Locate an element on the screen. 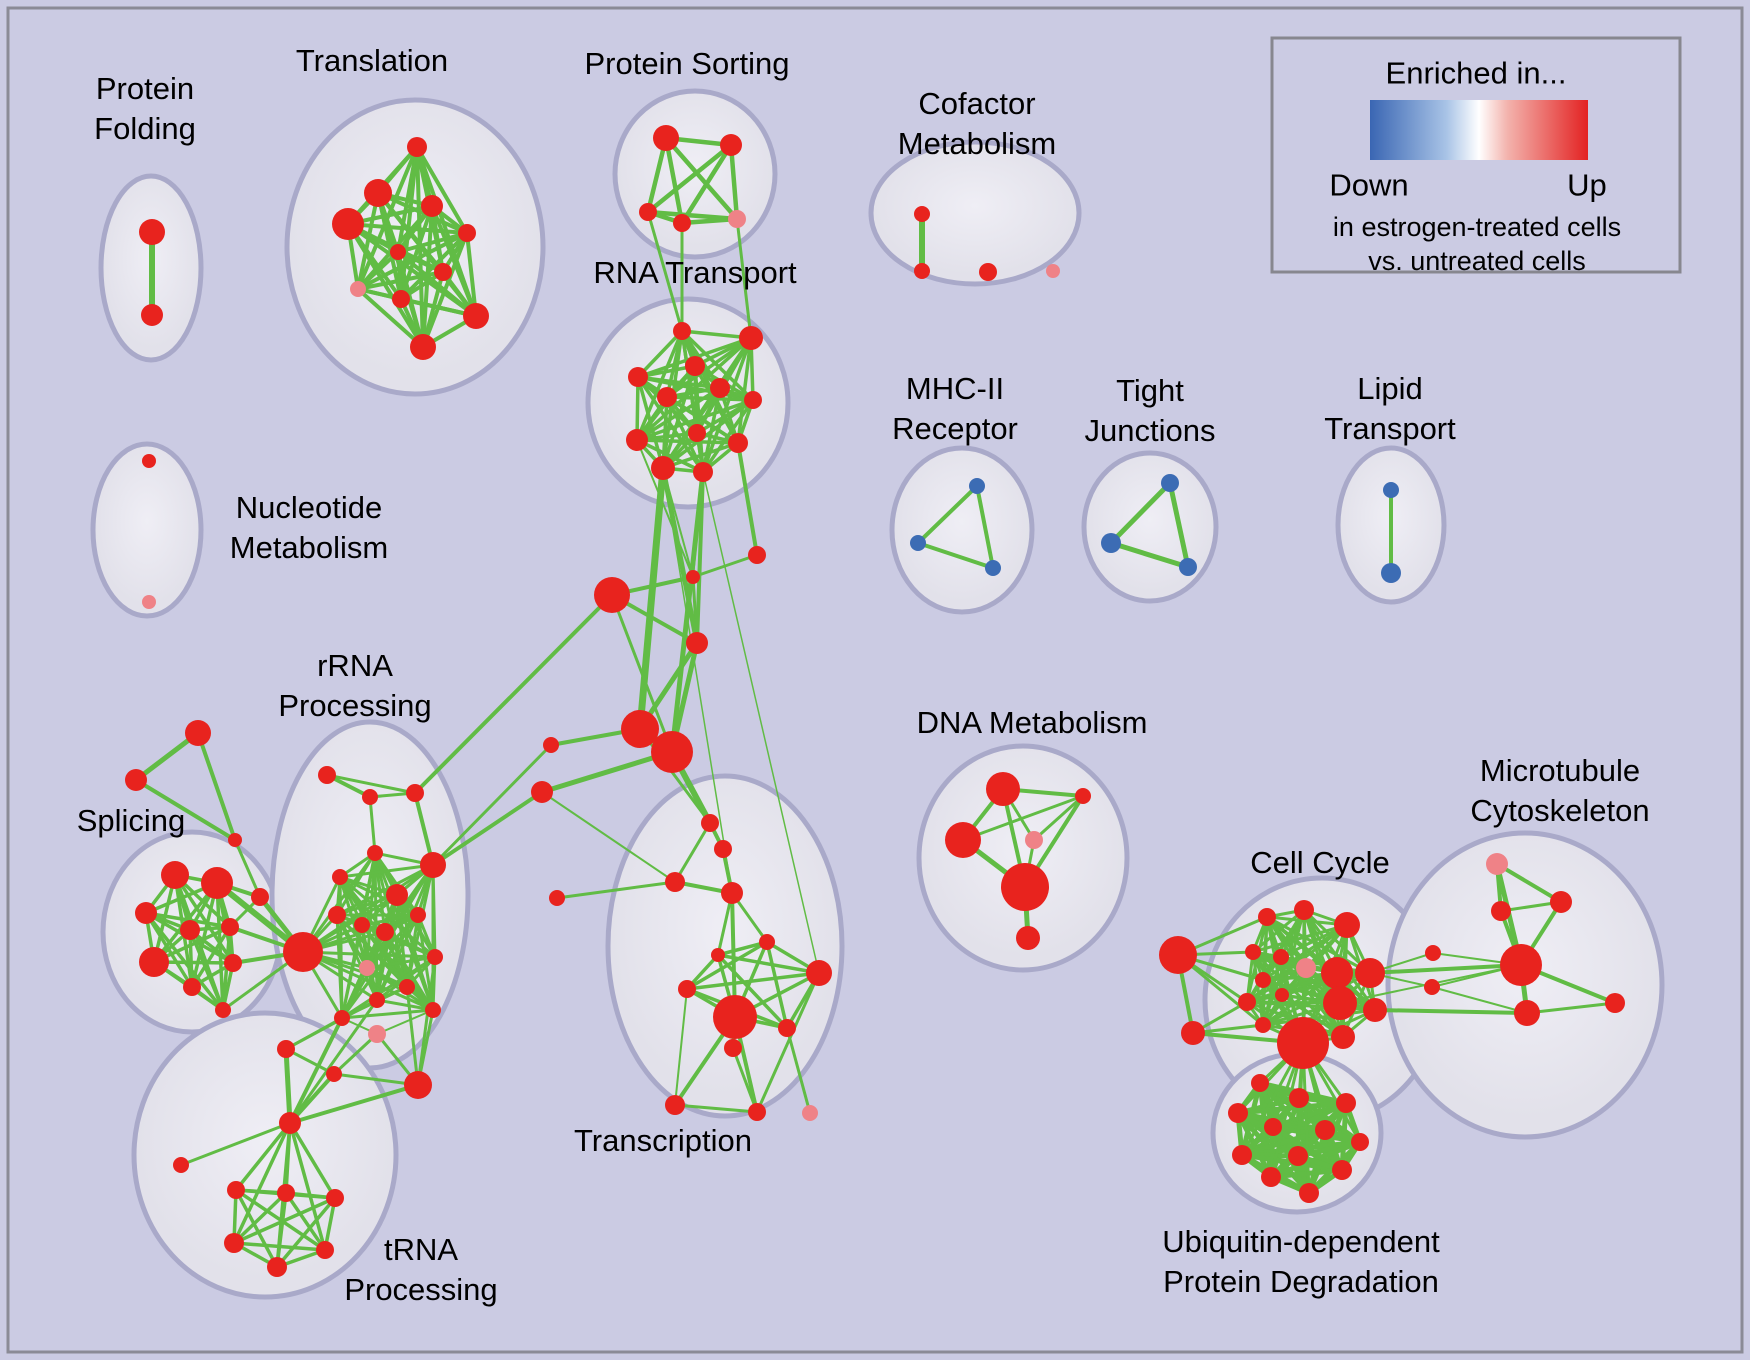 The height and width of the screenshot is (1360, 1750). cluster-ellipse-transcription is located at coordinates (725, 946).